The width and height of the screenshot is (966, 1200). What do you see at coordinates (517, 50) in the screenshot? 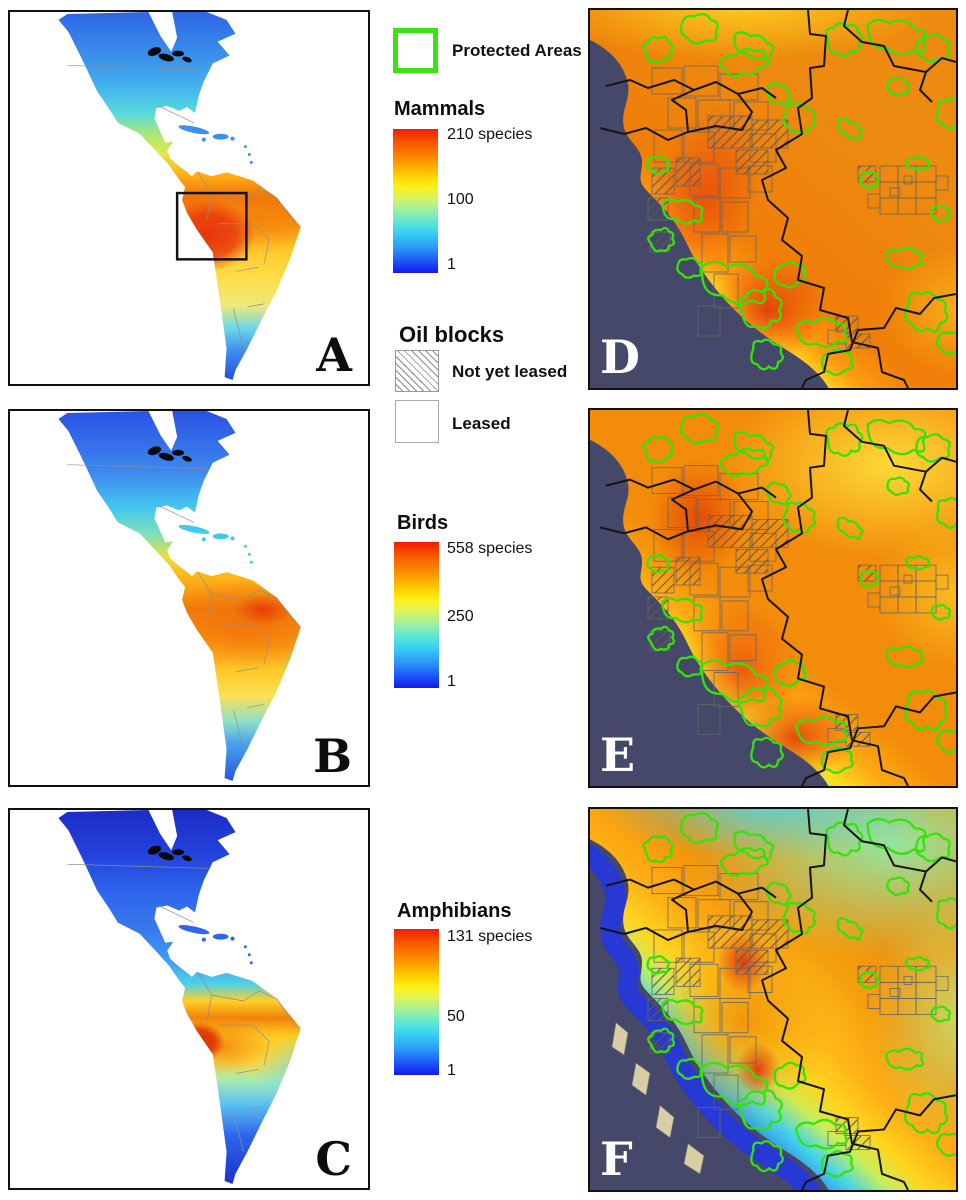
I see `protected-areas-label: Protected Areas` at bounding box center [517, 50].